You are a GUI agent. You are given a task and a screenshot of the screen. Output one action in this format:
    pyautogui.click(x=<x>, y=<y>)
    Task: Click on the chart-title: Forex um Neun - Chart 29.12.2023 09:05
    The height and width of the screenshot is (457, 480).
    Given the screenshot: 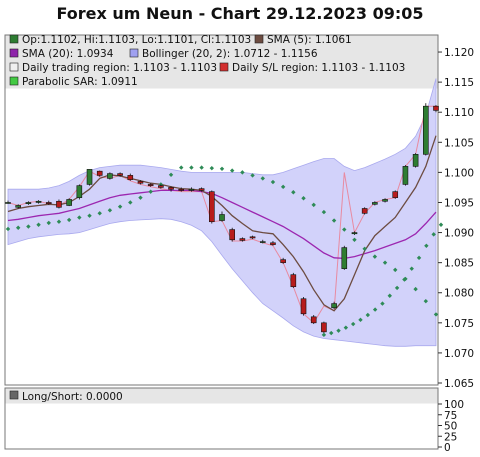 What is the action you would take?
    pyautogui.click(x=240, y=13)
    